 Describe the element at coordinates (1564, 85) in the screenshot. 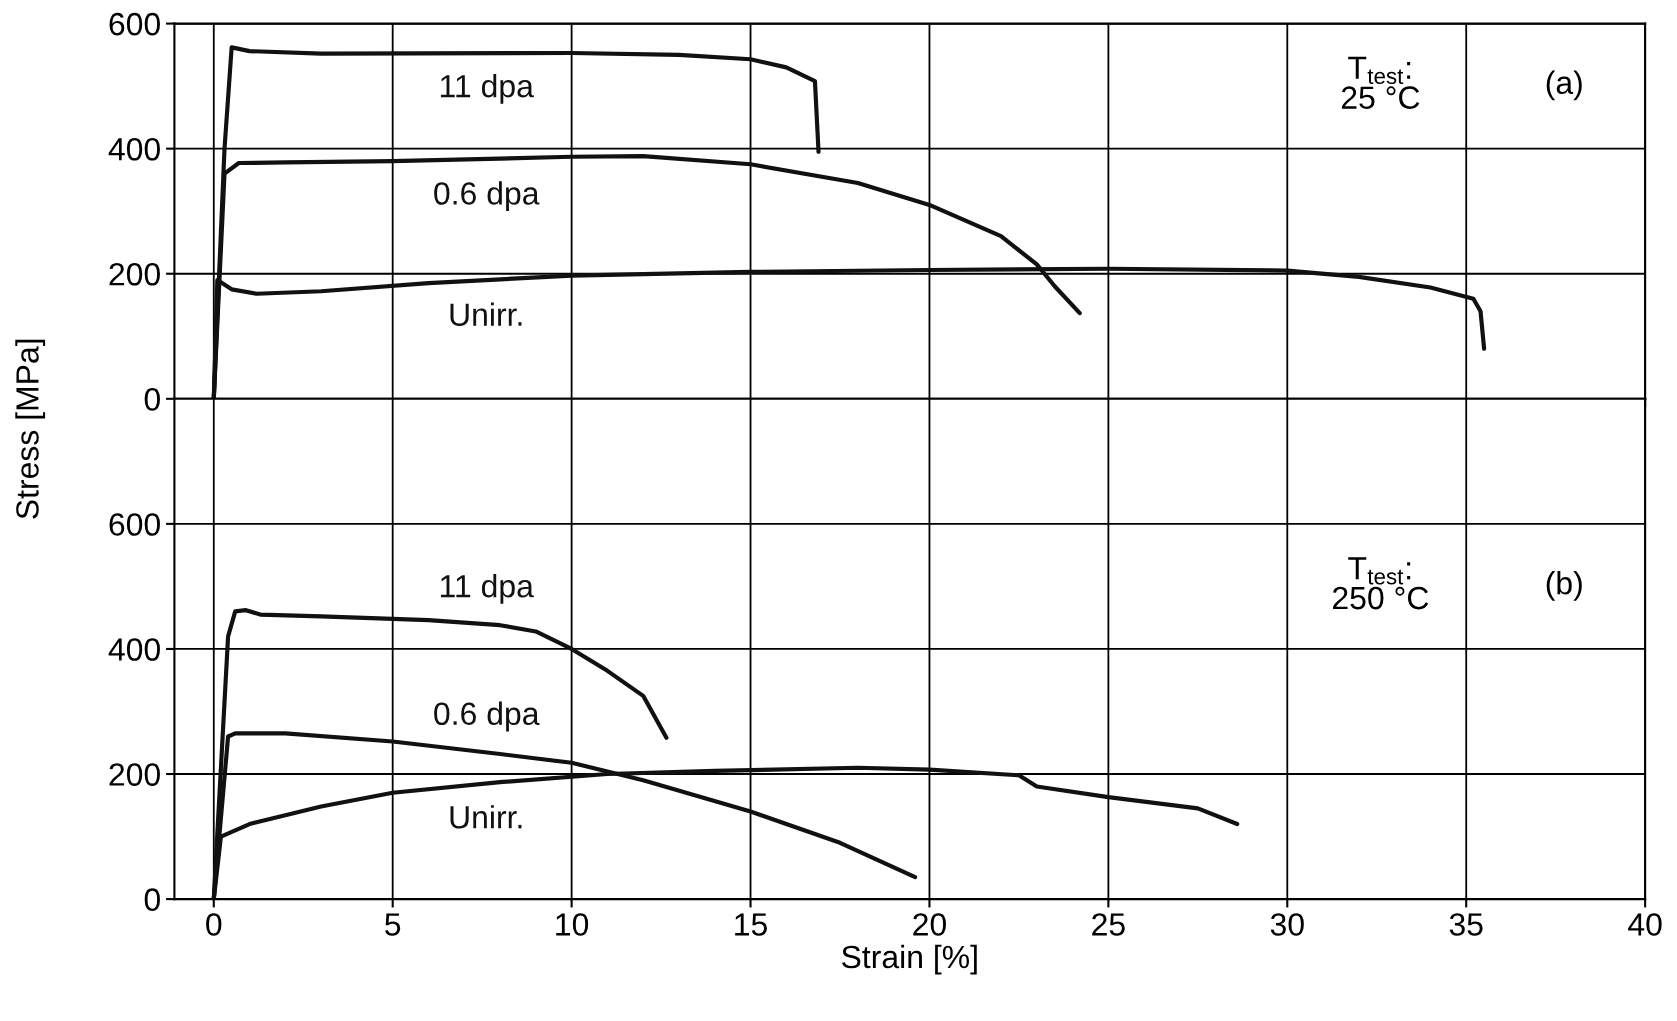

I see `annotation: (a)` at that location.